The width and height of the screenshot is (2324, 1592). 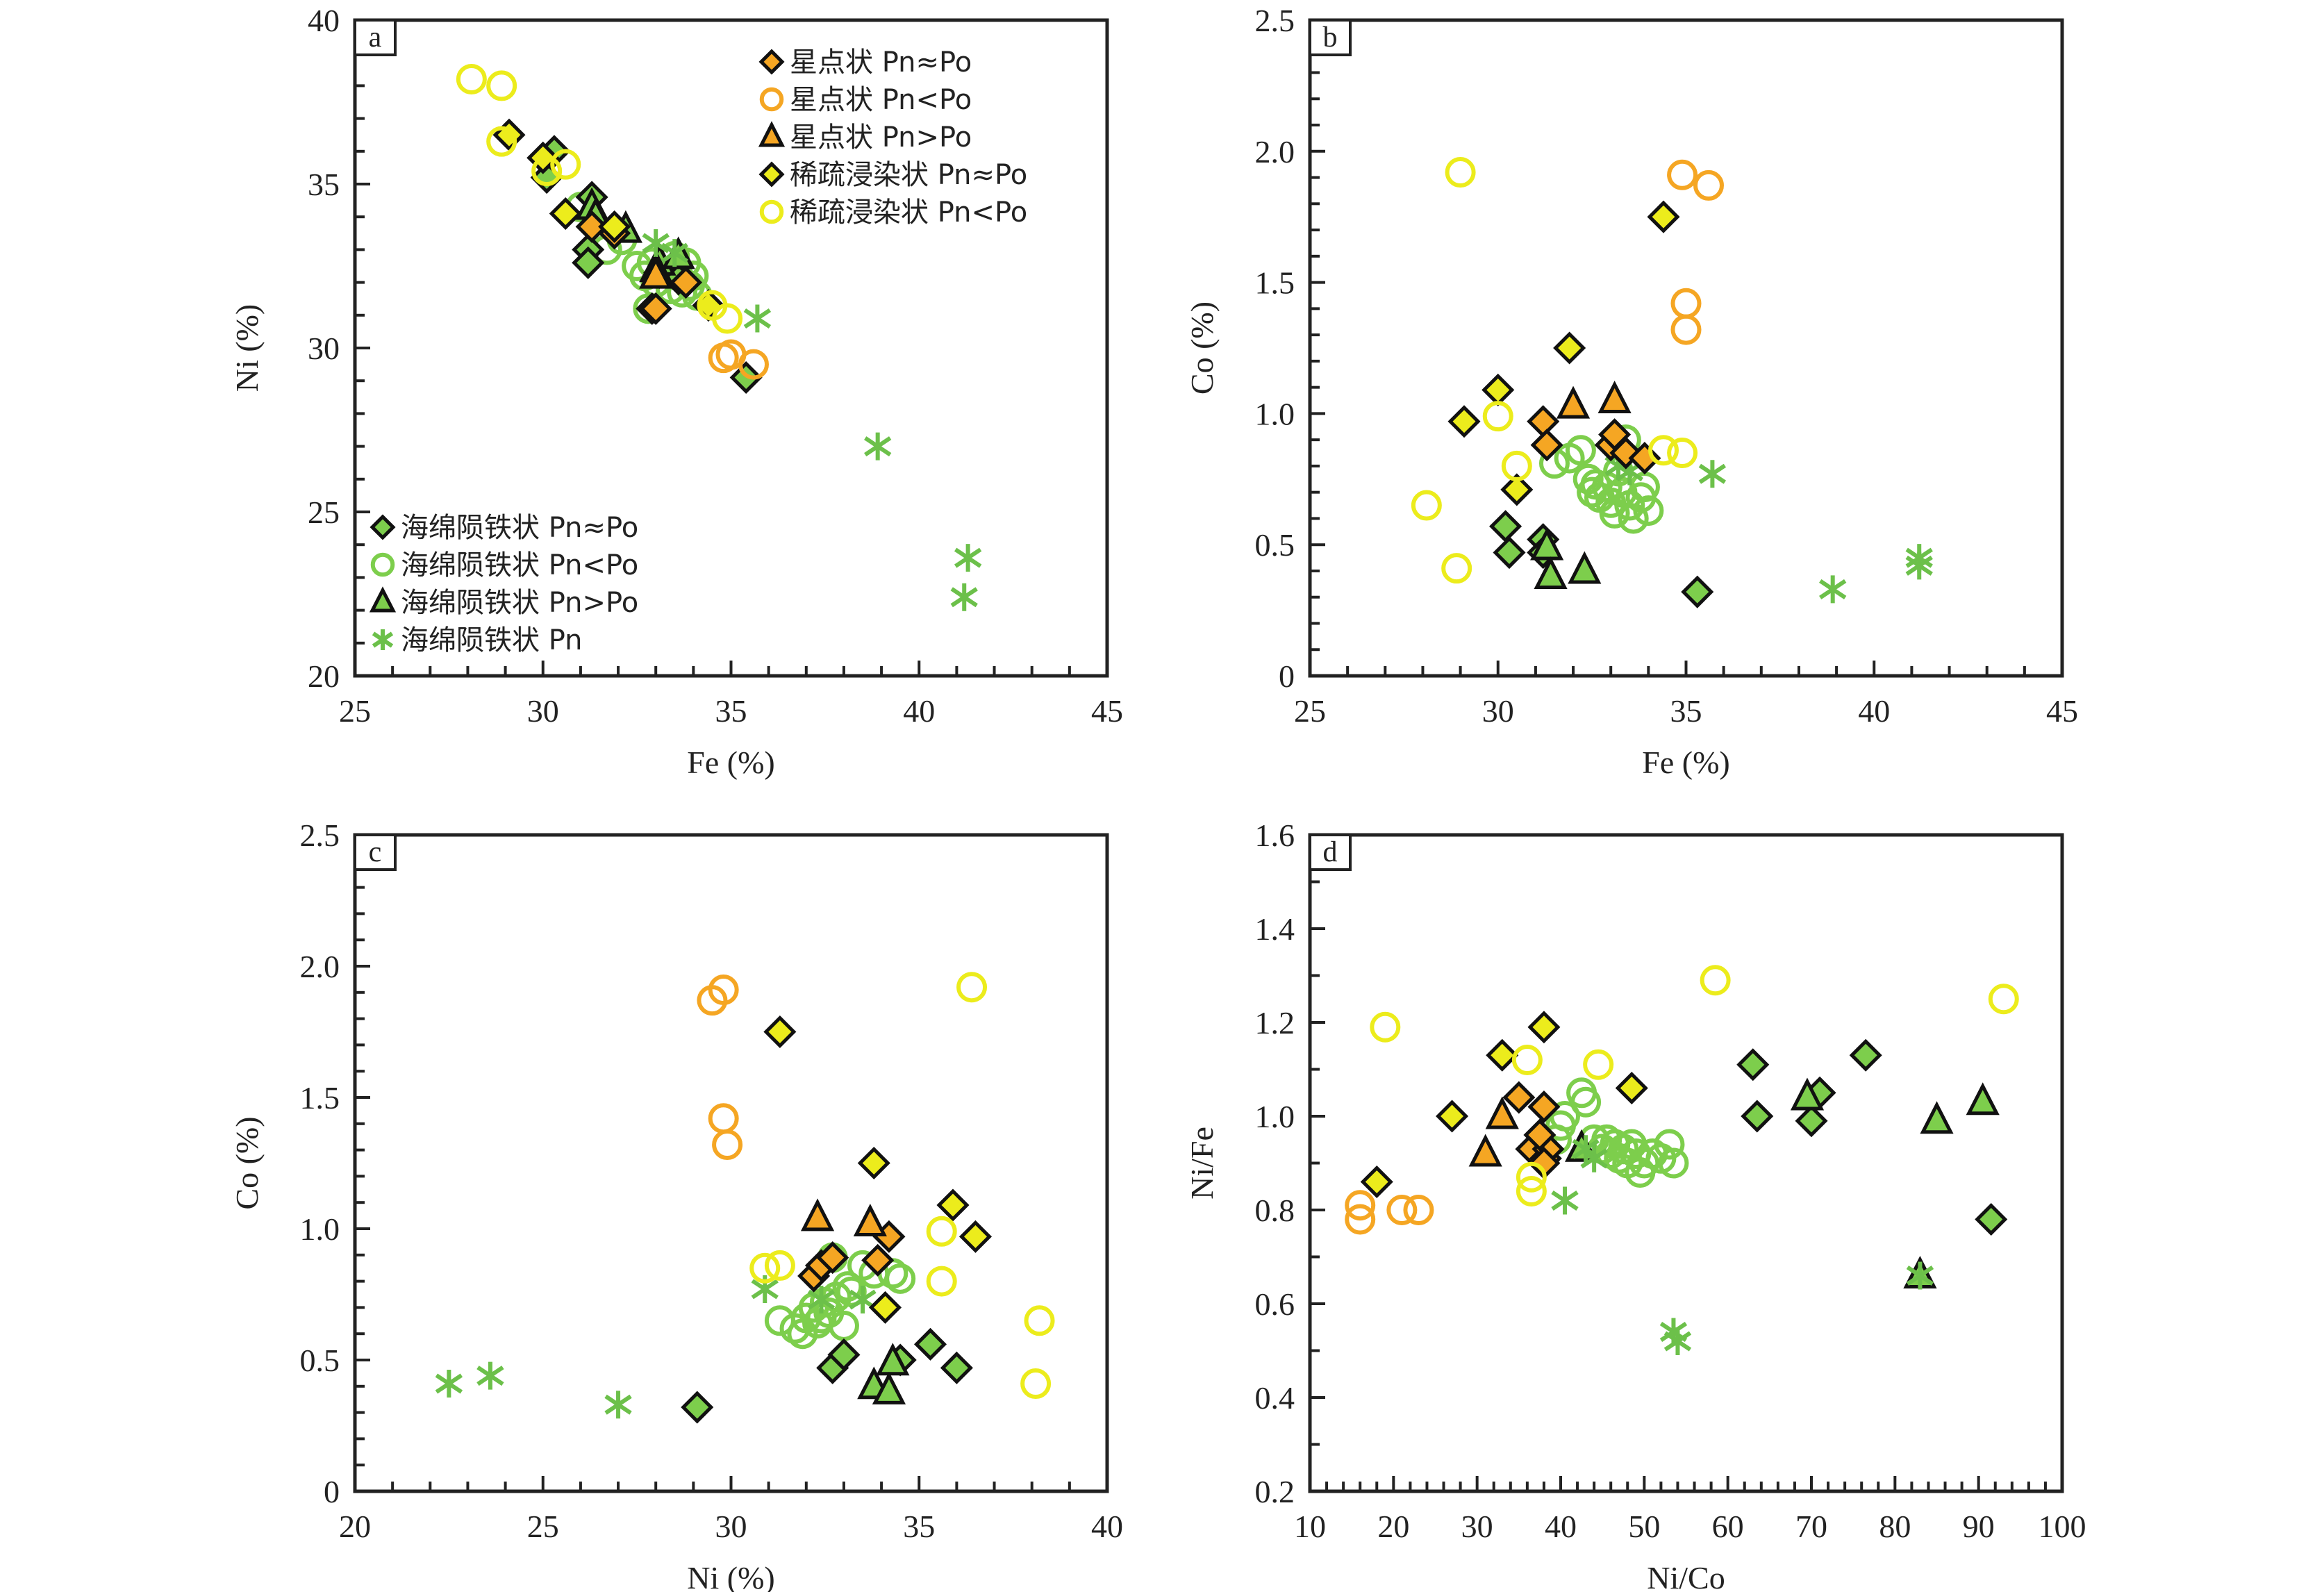 I want to click on legend-marker-dot_gt, so click(x=772, y=134).